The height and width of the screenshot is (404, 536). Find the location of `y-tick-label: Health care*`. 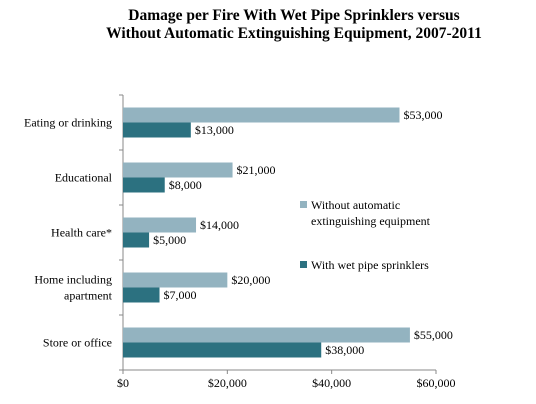

y-tick-label: Health care* is located at coordinates (81, 233).